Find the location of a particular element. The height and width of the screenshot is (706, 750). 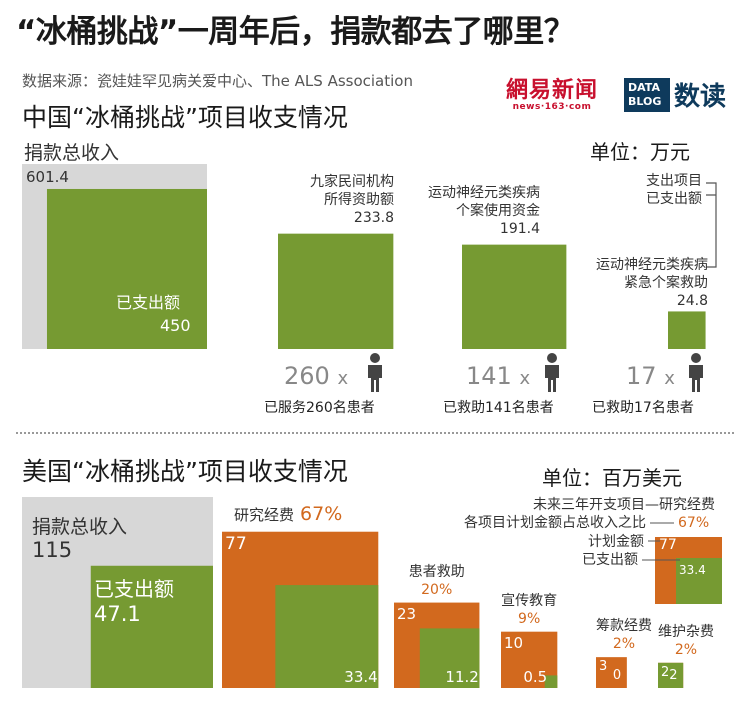

usa-item-pct-3: 9% is located at coordinates (529, 618).